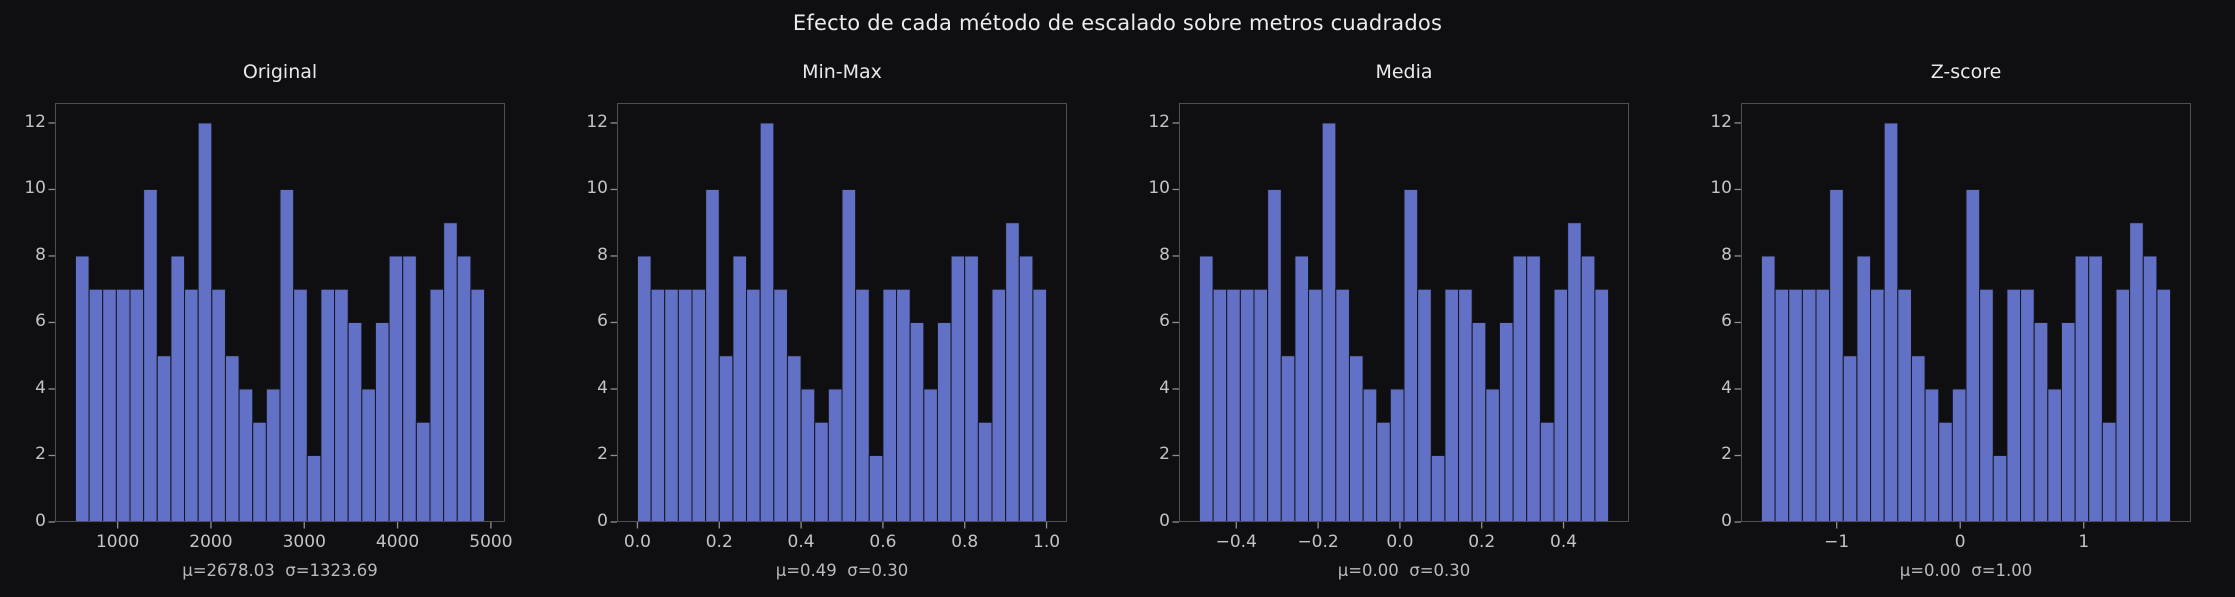  I want to click on subplot-title: Media, so click(1404, 72).